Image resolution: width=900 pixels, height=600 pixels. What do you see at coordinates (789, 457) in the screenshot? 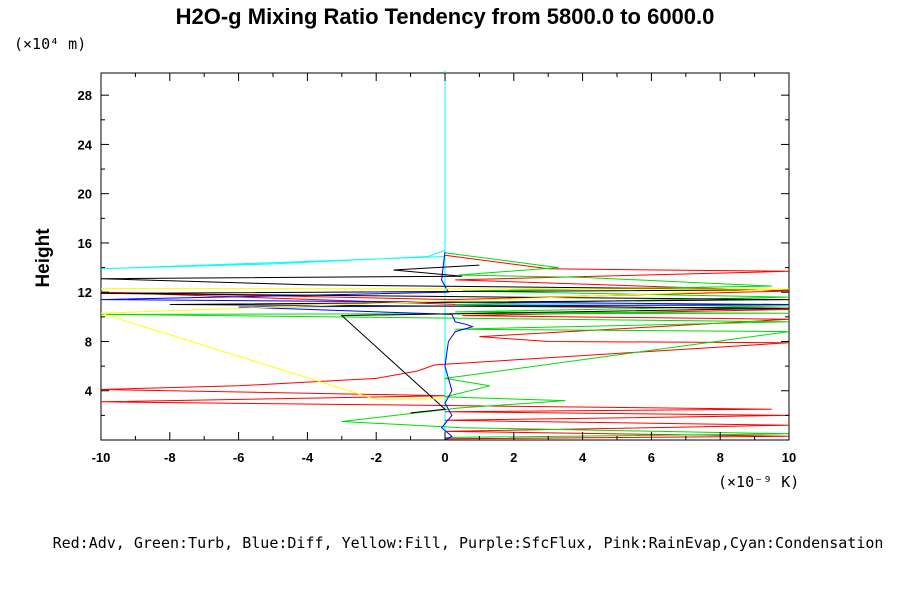
I see `x-tick-label: 10` at bounding box center [789, 457].